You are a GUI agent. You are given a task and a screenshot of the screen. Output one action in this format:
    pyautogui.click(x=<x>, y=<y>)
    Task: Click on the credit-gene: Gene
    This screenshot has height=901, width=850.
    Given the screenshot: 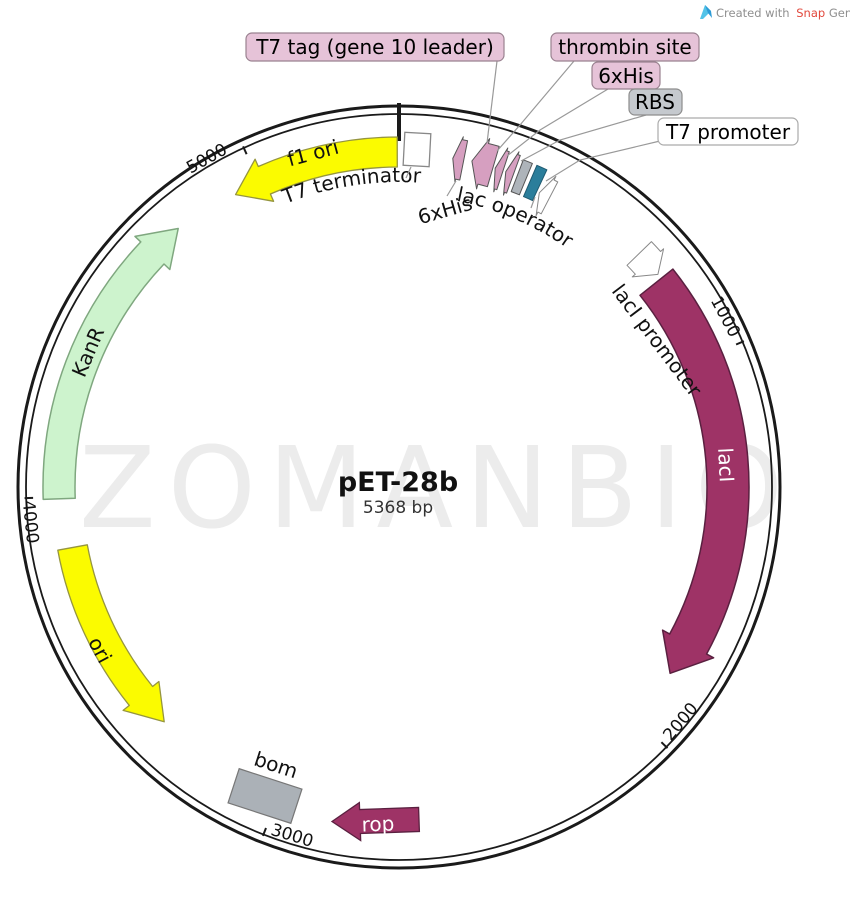 What is the action you would take?
    pyautogui.click(x=839, y=13)
    